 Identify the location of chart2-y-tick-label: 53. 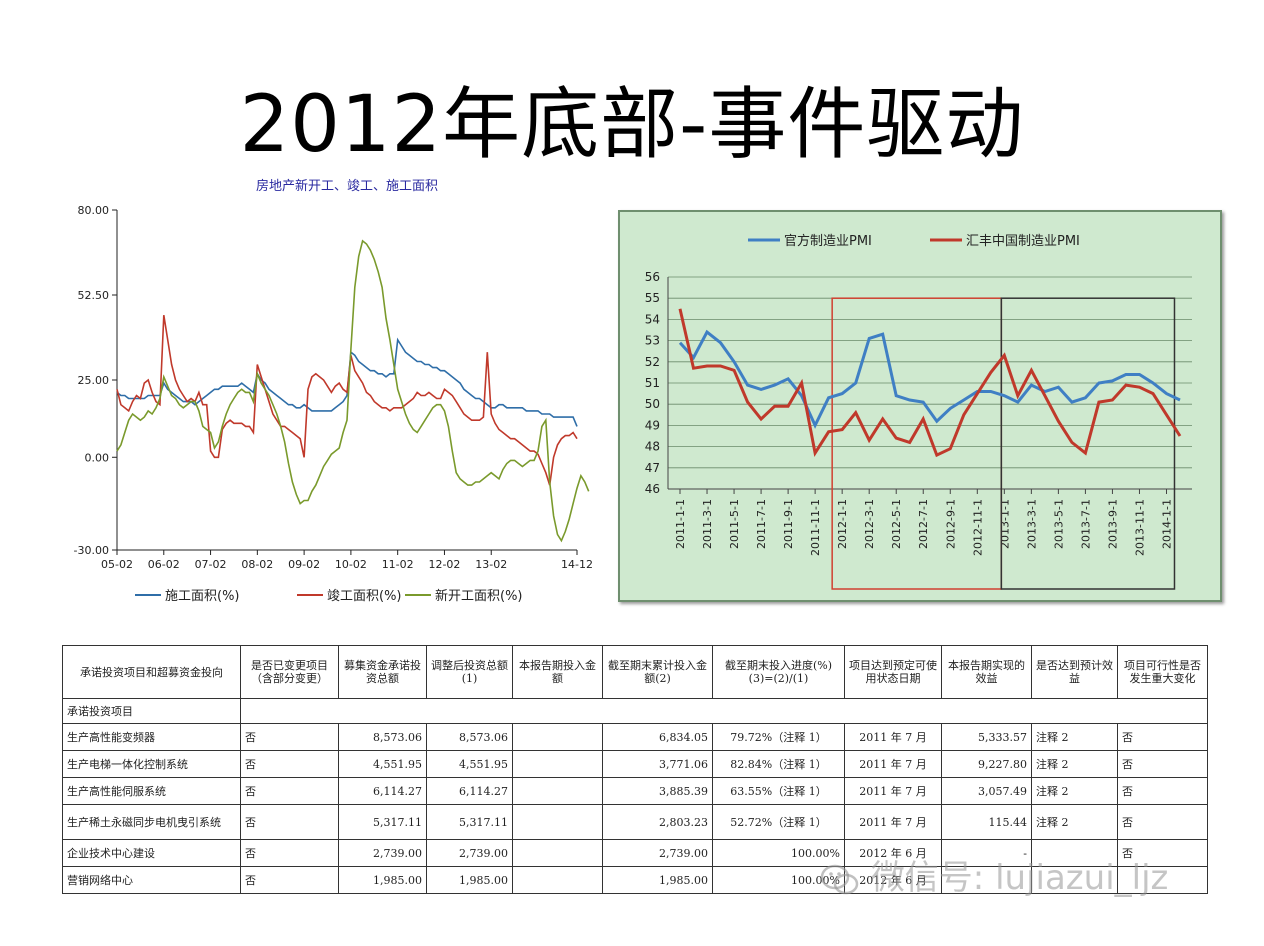
(652, 341).